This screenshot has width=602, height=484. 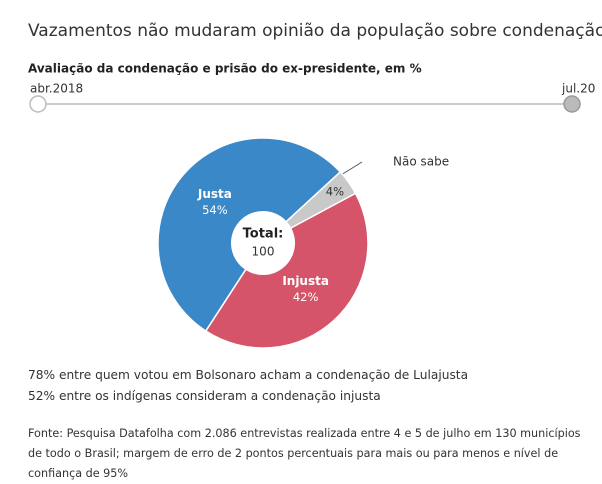 What do you see at coordinates (263, 243) in the screenshot?
I see `center-hole` at bounding box center [263, 243].